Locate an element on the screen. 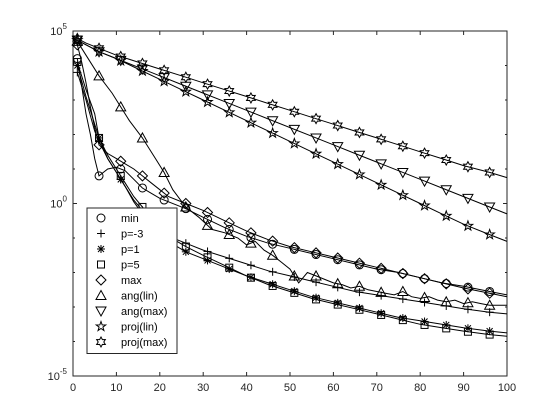 The height and width of the screenshot is (420, 560). y-tick-label: 10⁻⁵ is located at coordinates (58, 375).